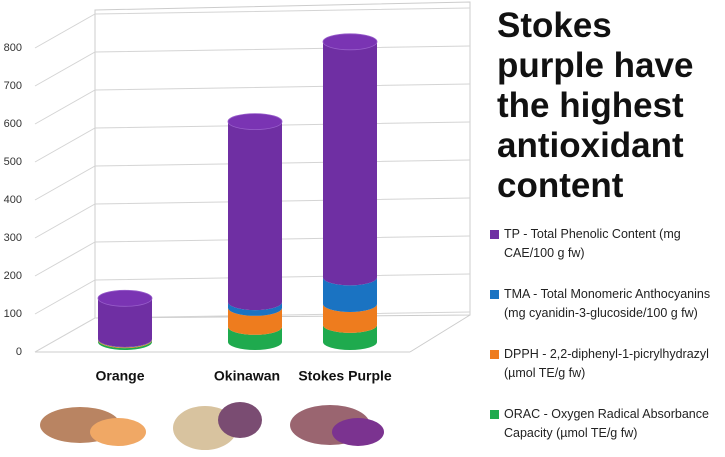 Image resolution: width=725 pixels, height=457 pixels. Describe the element at coordinates (345, 376) in the screenshot. I see `x-tick-label: Stokes Purple` at that location.